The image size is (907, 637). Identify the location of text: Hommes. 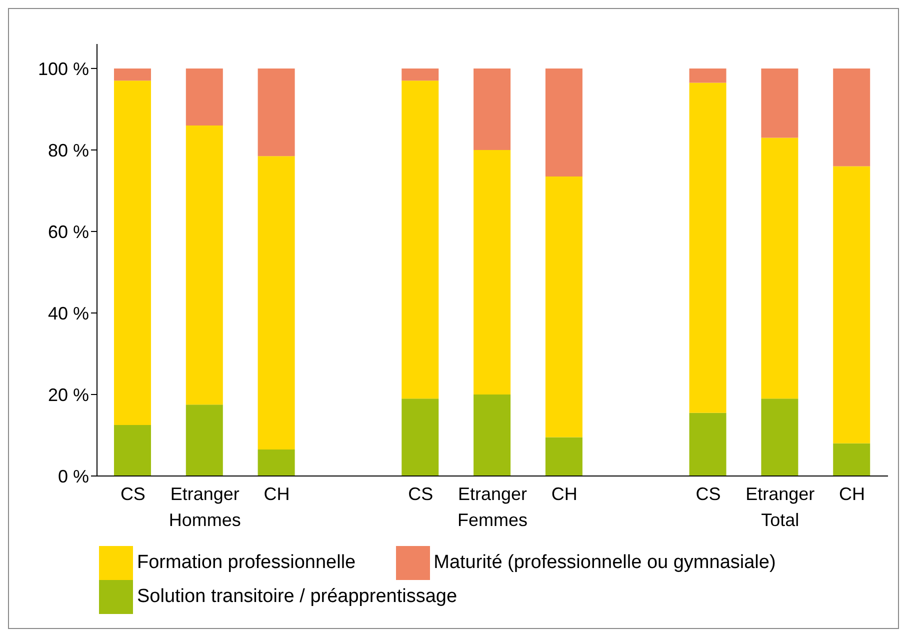
(204, 520).